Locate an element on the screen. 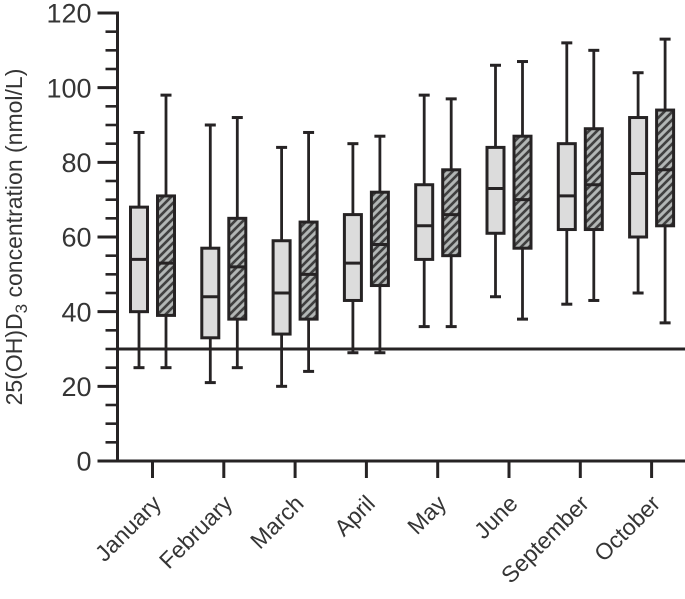 The height and width of the screenshot is (599, 685). y-tick-label: 80 is located at coordinates (76, 163).